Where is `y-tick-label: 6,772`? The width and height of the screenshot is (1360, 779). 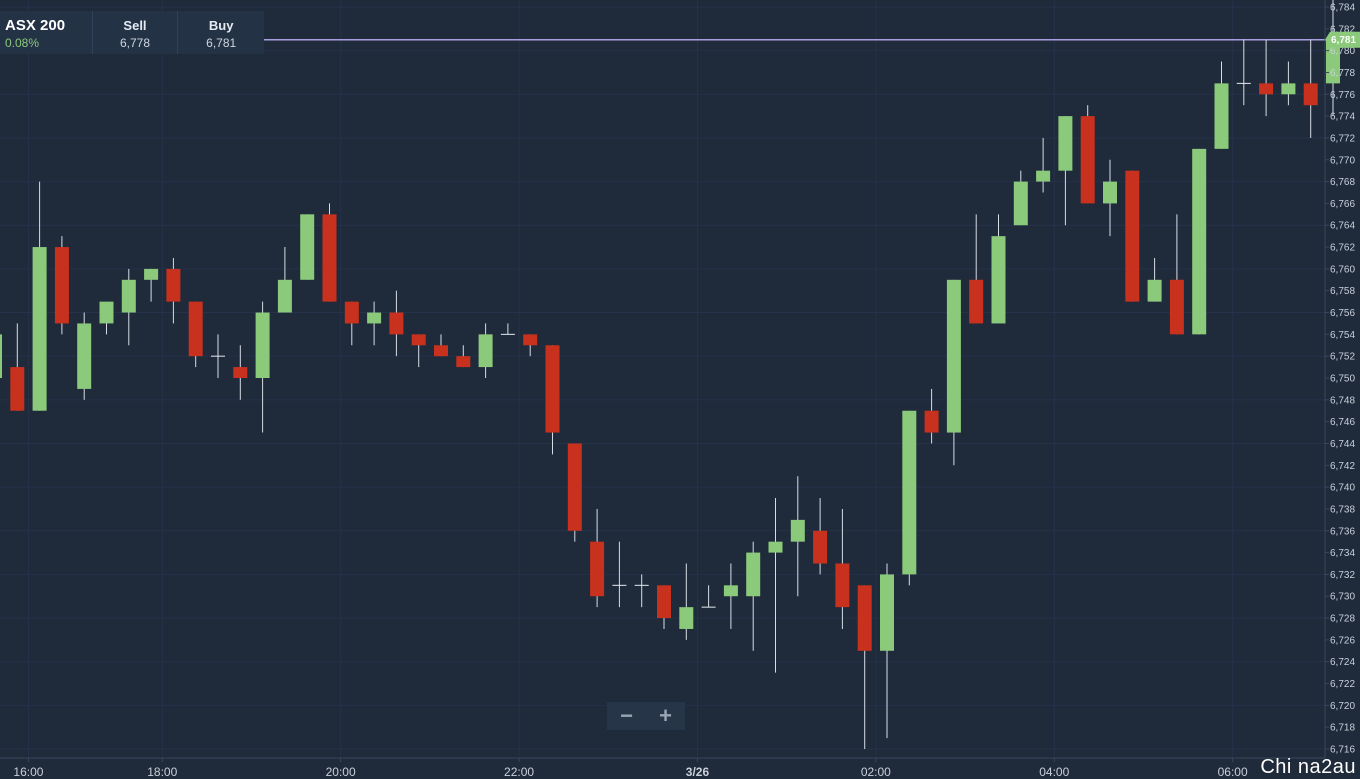 y-tick-label: 6,772 is located at coordinates (1342, 138).